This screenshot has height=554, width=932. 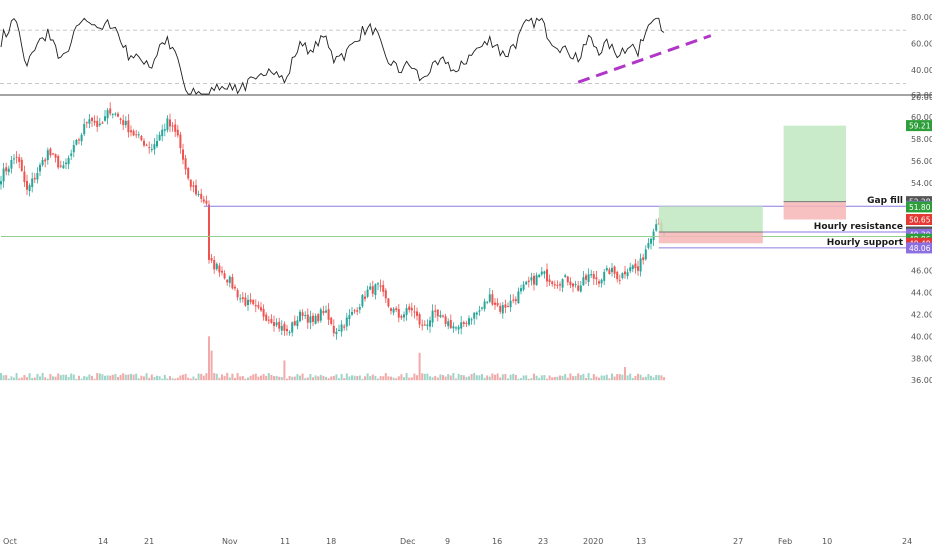 I want to click on time-tick-label-14: 10, so click(x=827, y=541).